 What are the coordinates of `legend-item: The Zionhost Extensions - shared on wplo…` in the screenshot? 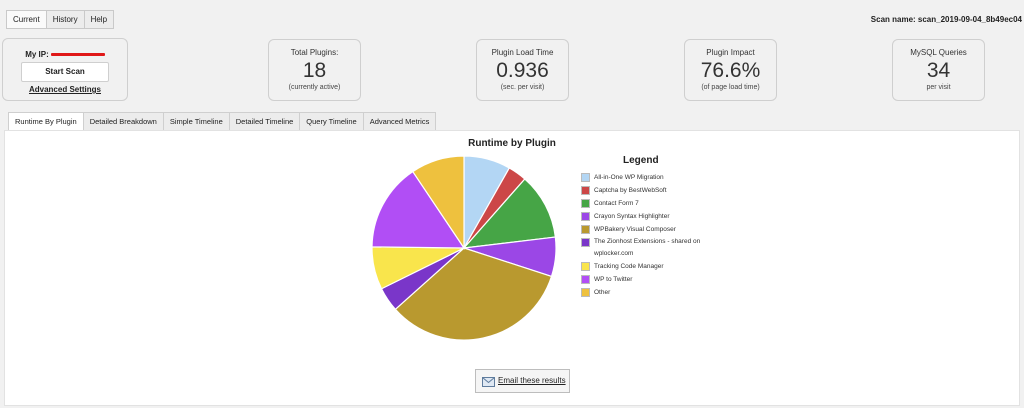 It's located at (661, 248).